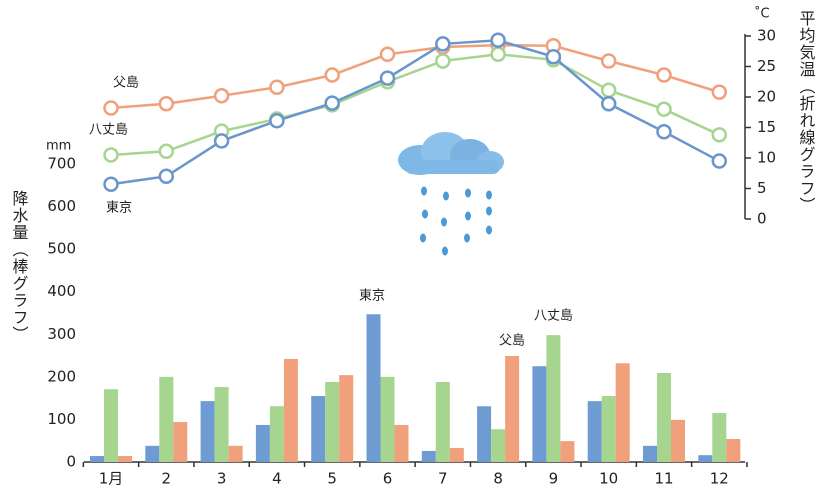  I want to click on x-tick-label: 3, so click(222, 479).